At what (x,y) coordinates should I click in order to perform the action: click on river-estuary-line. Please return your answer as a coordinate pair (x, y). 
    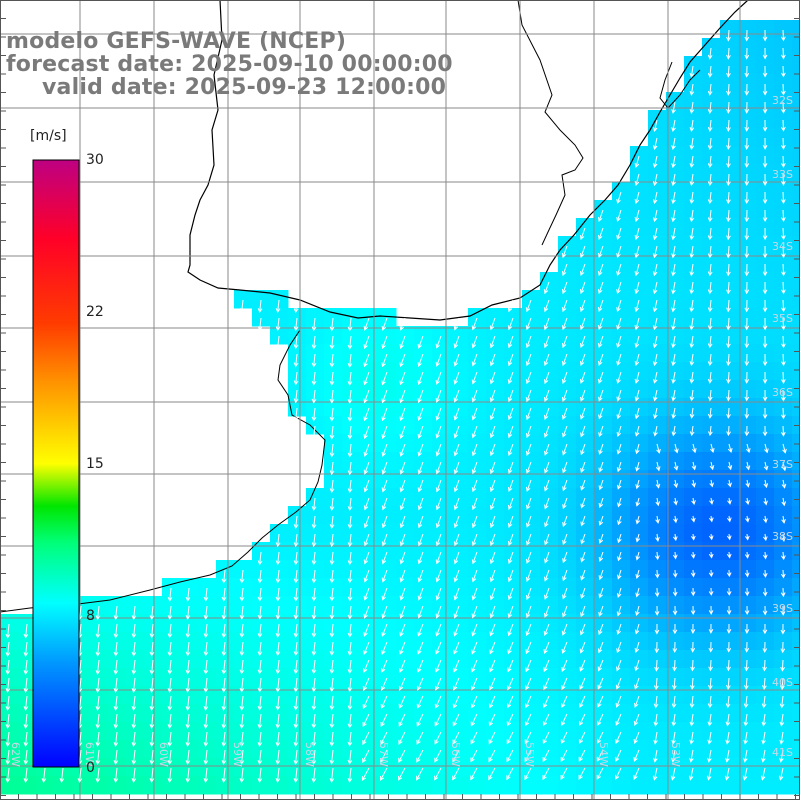
    Looking at the image, I should click on (163, 471).